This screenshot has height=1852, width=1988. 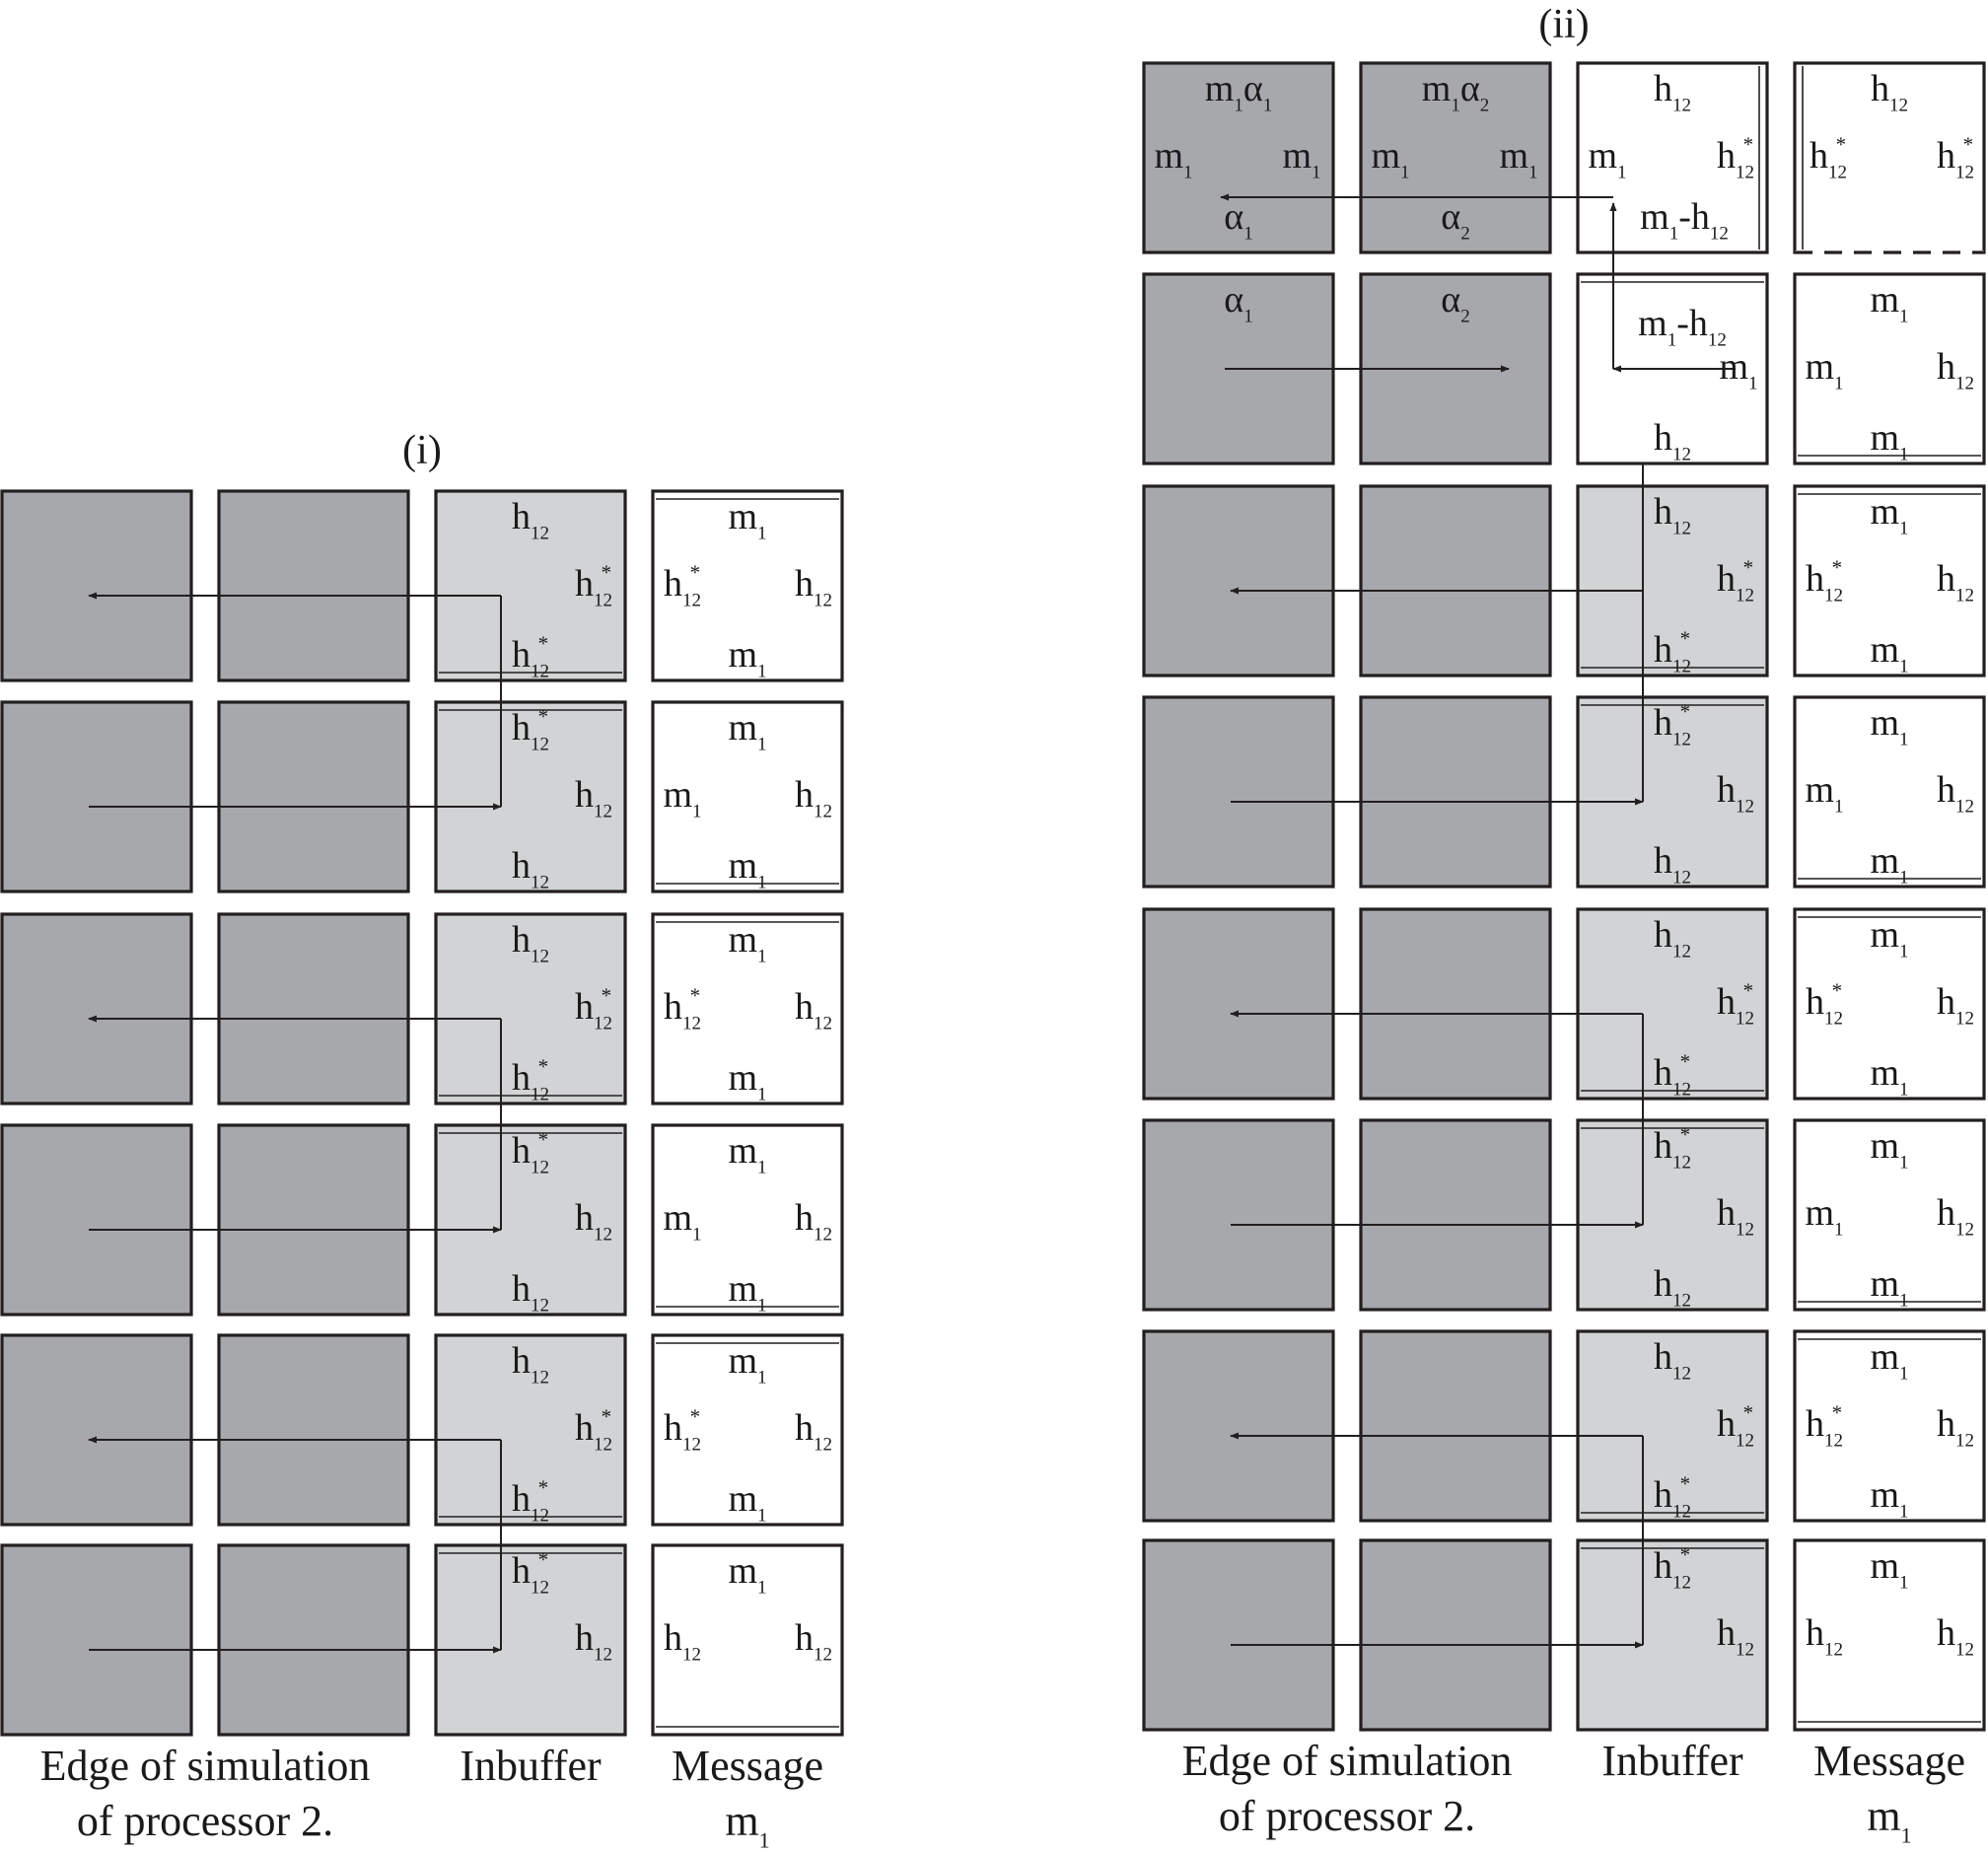 What do you see at coordinates (314, 796) in the screenshot?
I see `panel_i-row-2-edge-cell-b` at bounding box center [314, 796].